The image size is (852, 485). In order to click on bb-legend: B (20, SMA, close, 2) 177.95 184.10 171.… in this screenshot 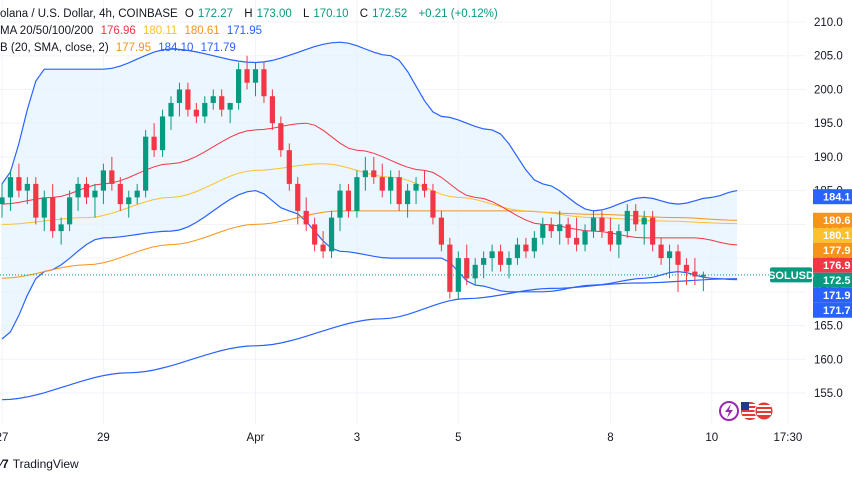, I will do `click(120, 48)`.